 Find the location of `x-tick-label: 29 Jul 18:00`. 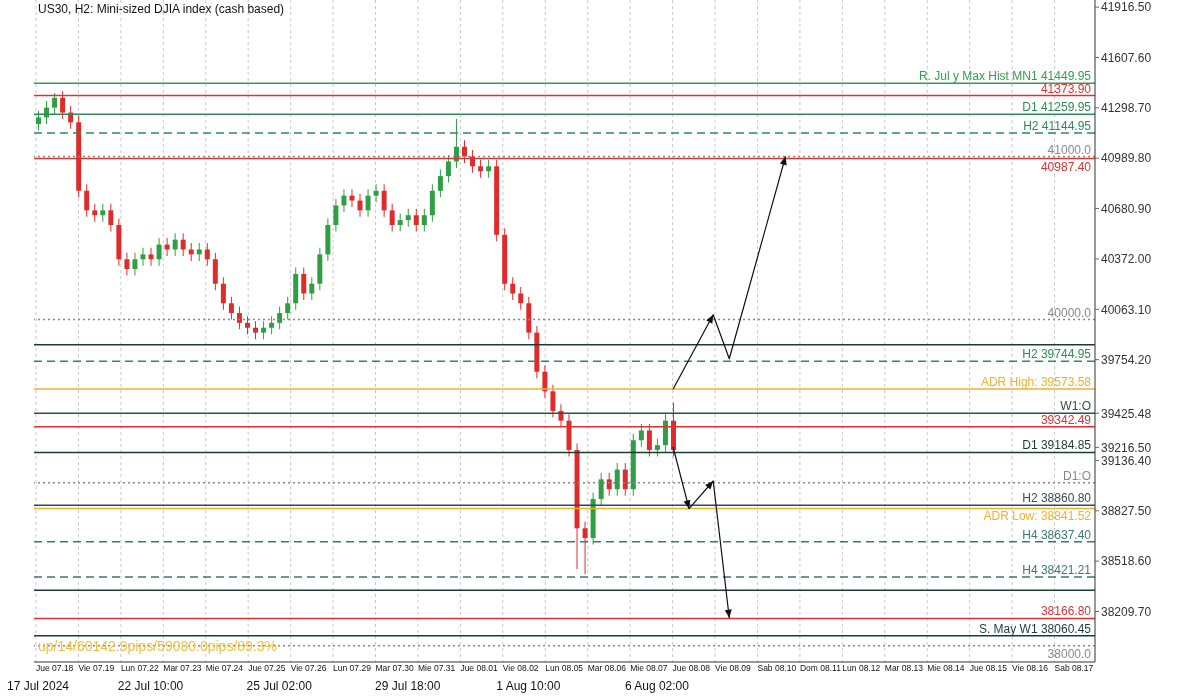

x-tick-label: 29 Jul 18:00 is located at coordinates (408, 686).